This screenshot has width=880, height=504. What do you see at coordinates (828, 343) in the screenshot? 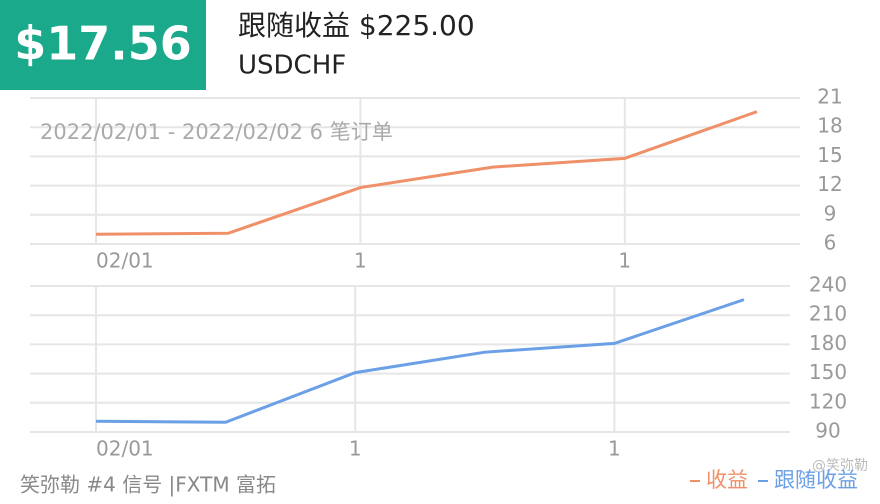
I see `y-tick-label: 180` at bounding box center [828, 343].